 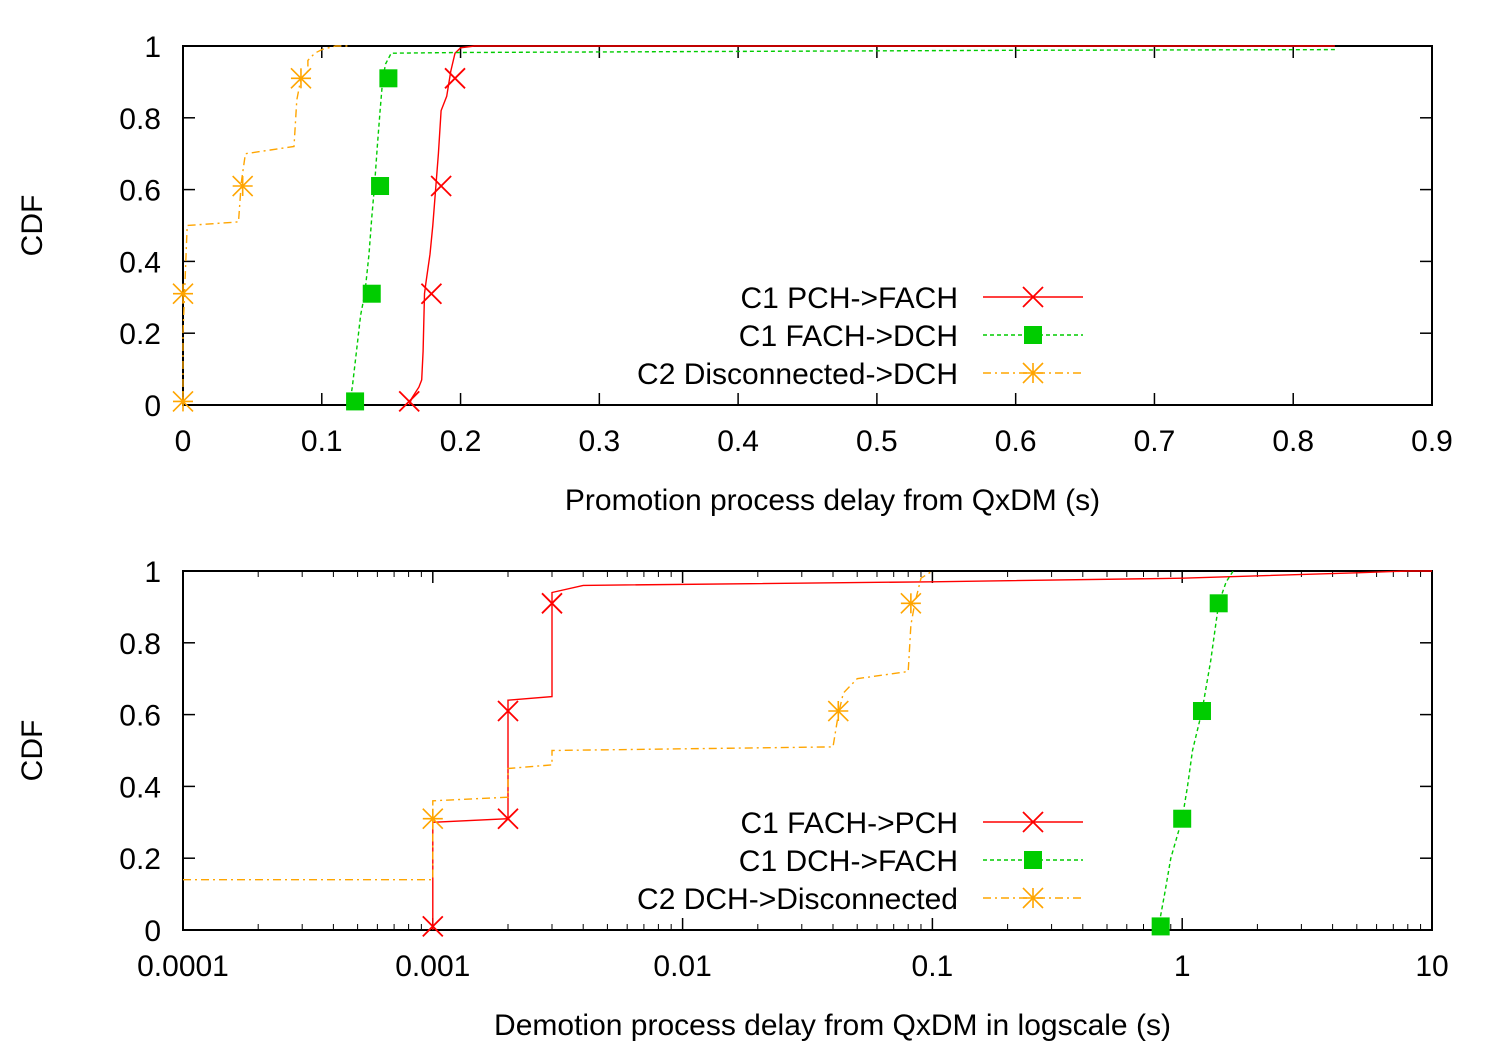 I want to click on x-tick-label: 0.4, so click(x=738, y=441).